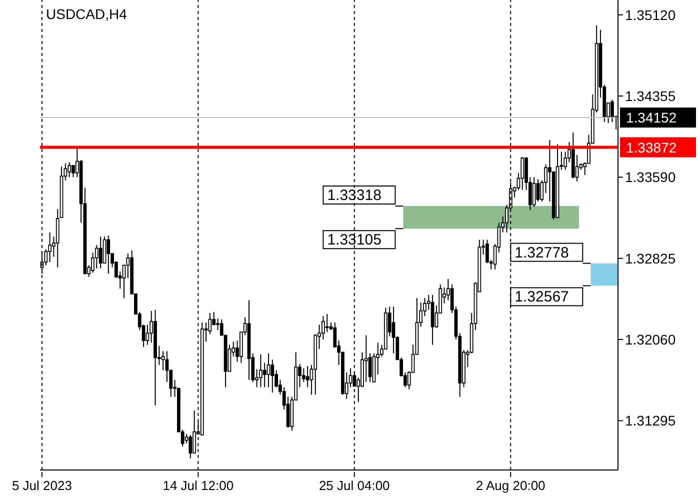 The height and width of the screenshot is (500, 700). Describe the element at coordinates (651, 147) in the screenshot. I see `ref-line-label: 1.33872` at that location.